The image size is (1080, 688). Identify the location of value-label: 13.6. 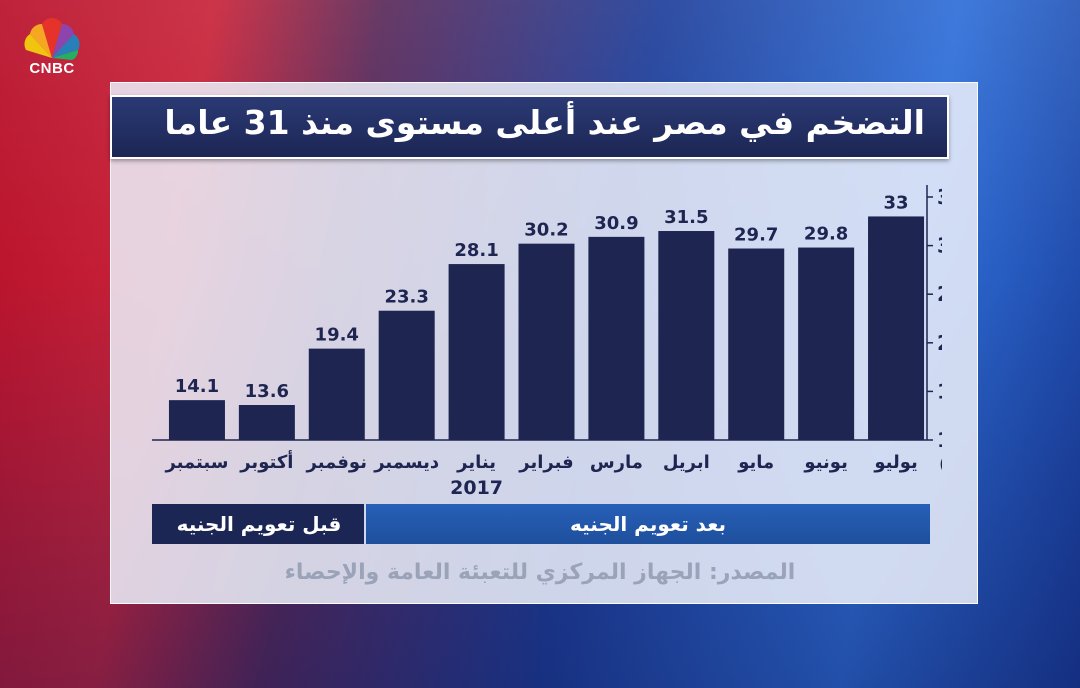
(267, 391).